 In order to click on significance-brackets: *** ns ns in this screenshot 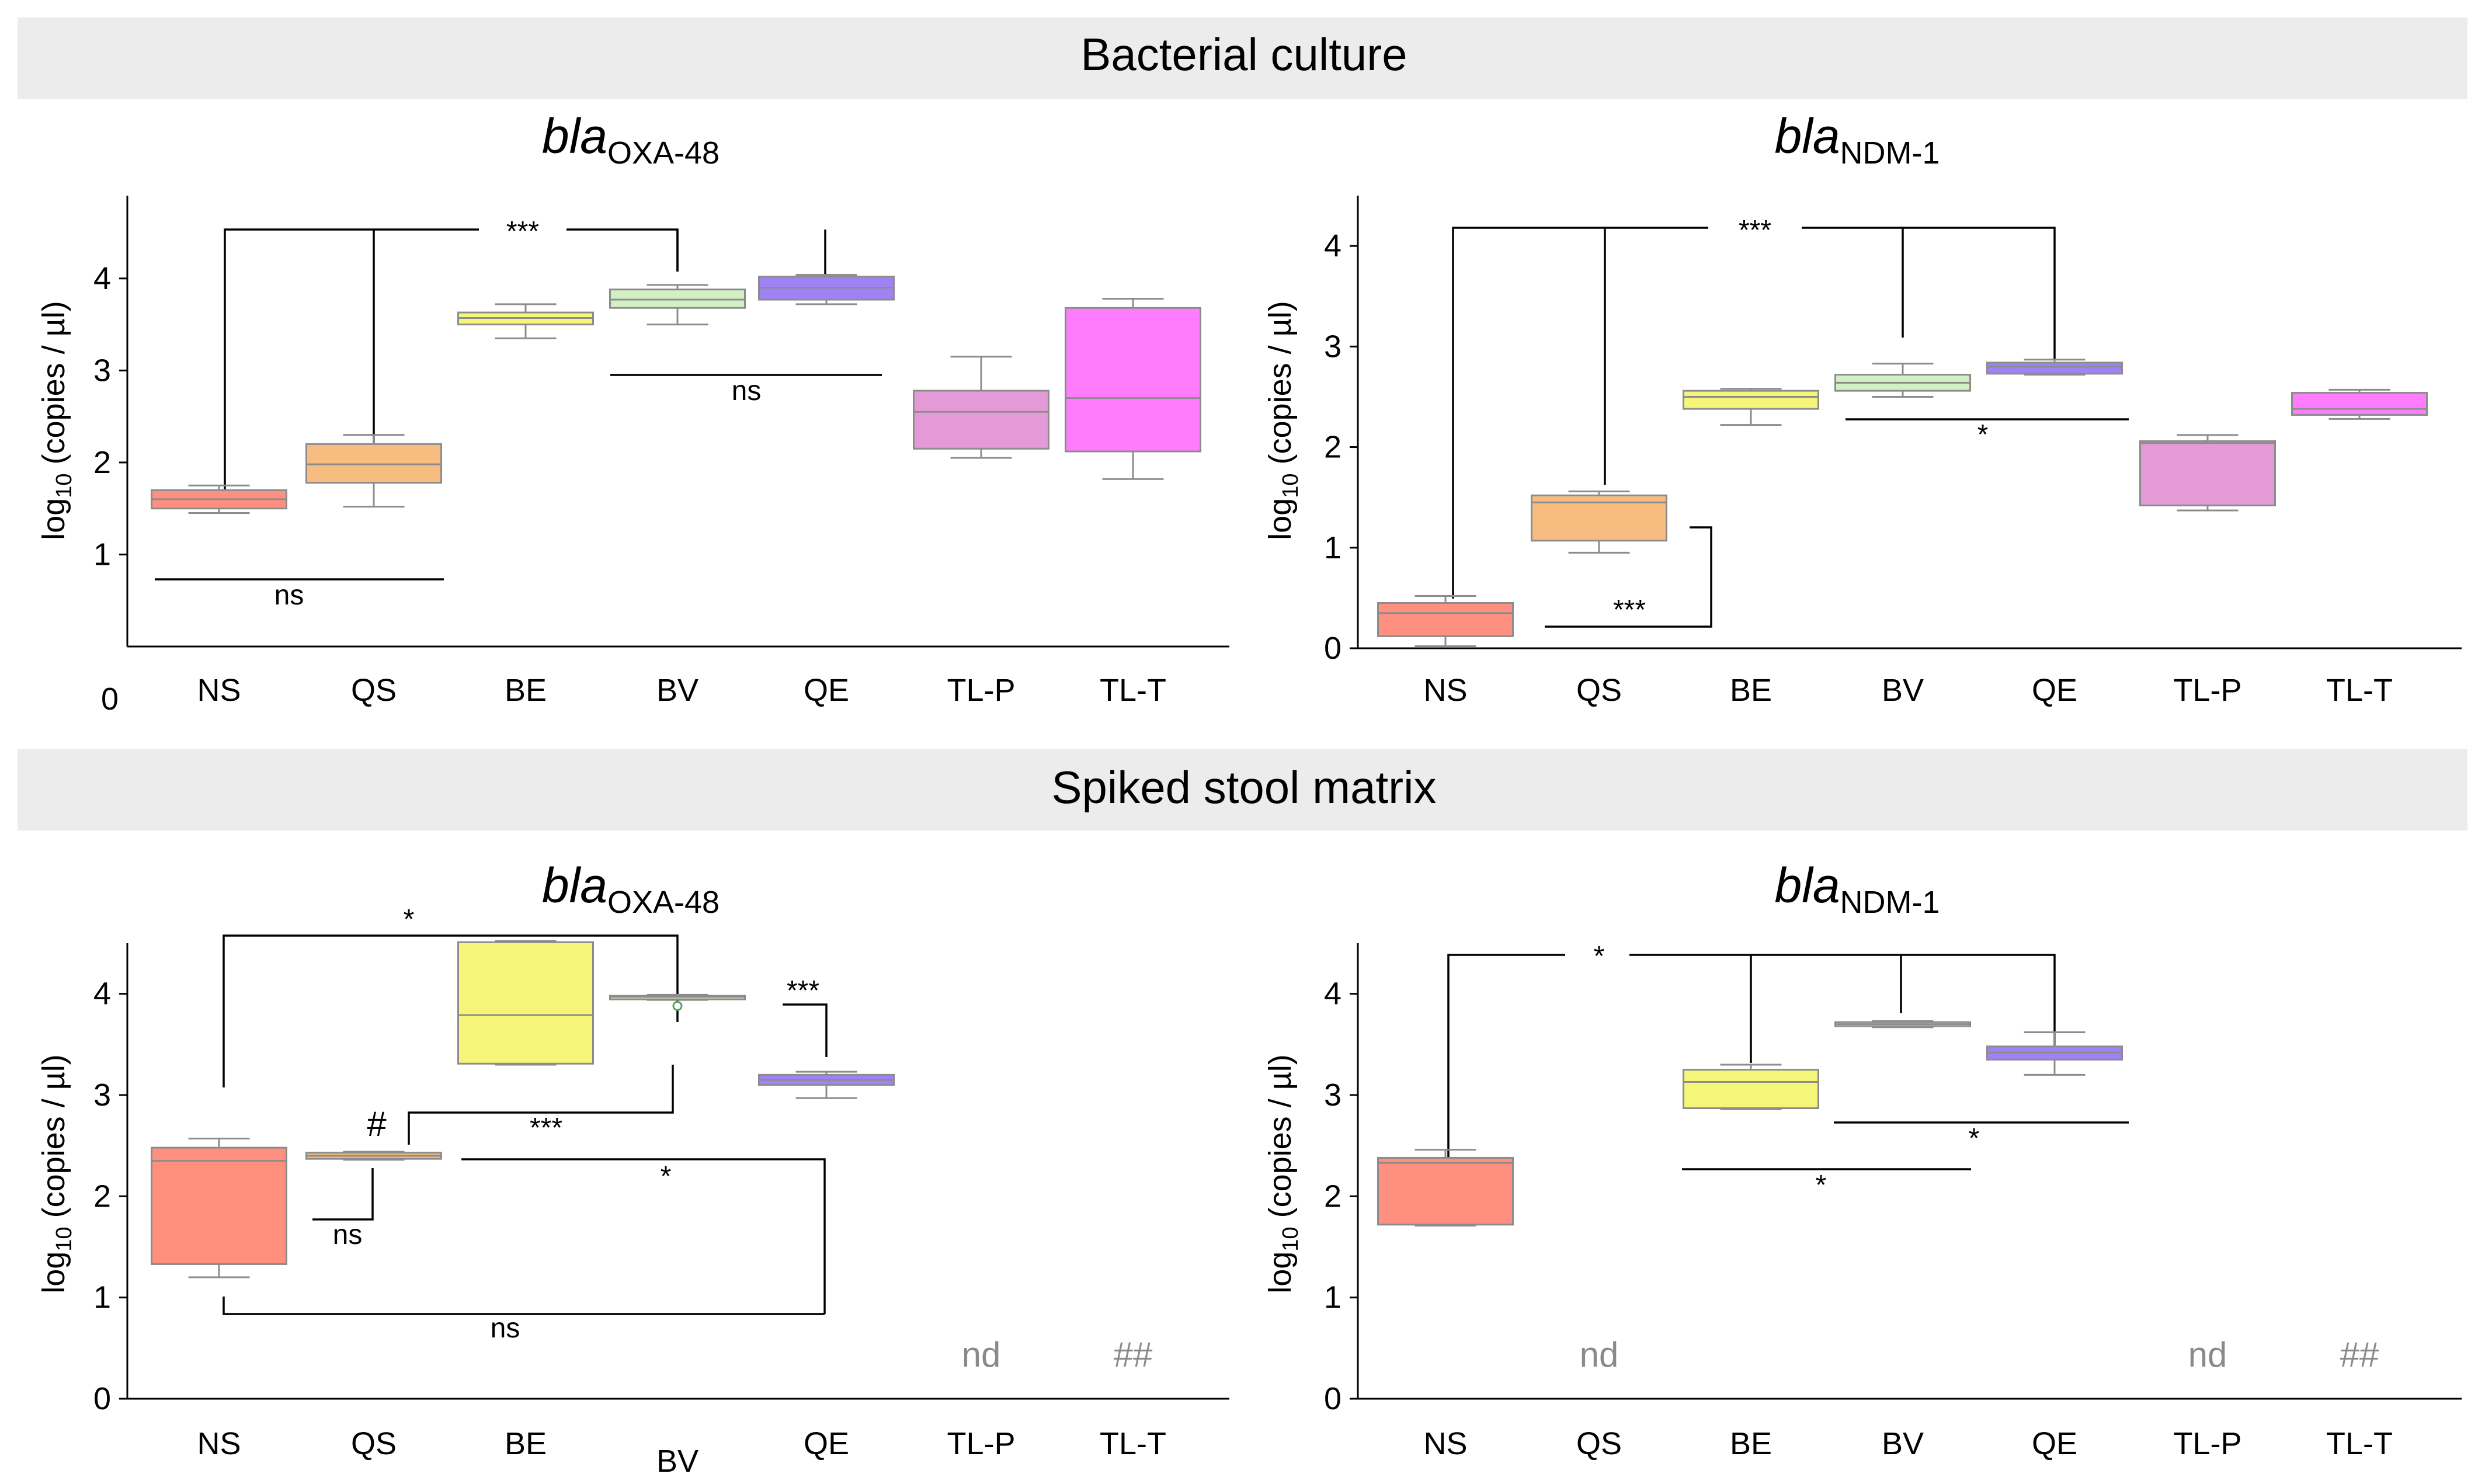, I will do `click(518, 413)`.